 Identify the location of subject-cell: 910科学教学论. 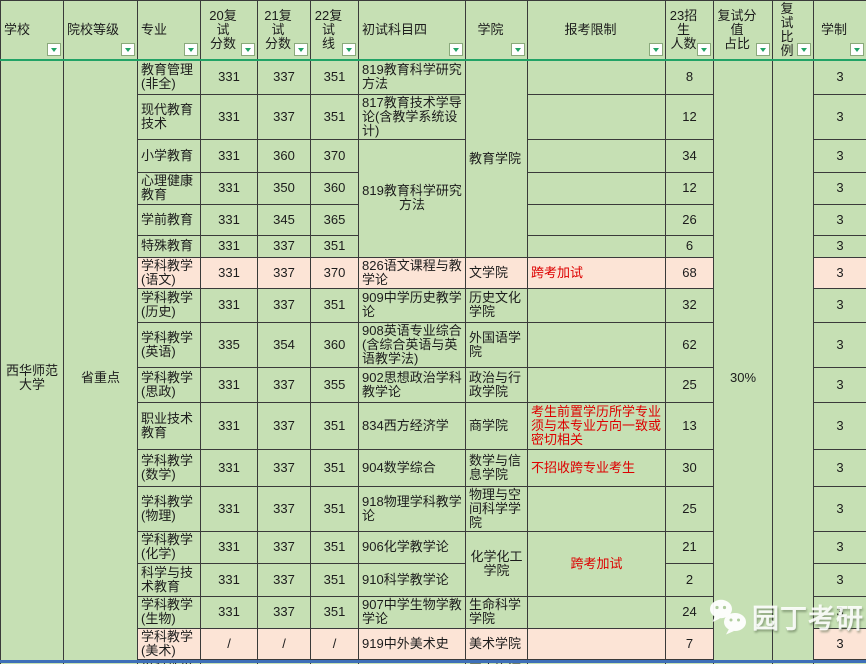
(412, 579).